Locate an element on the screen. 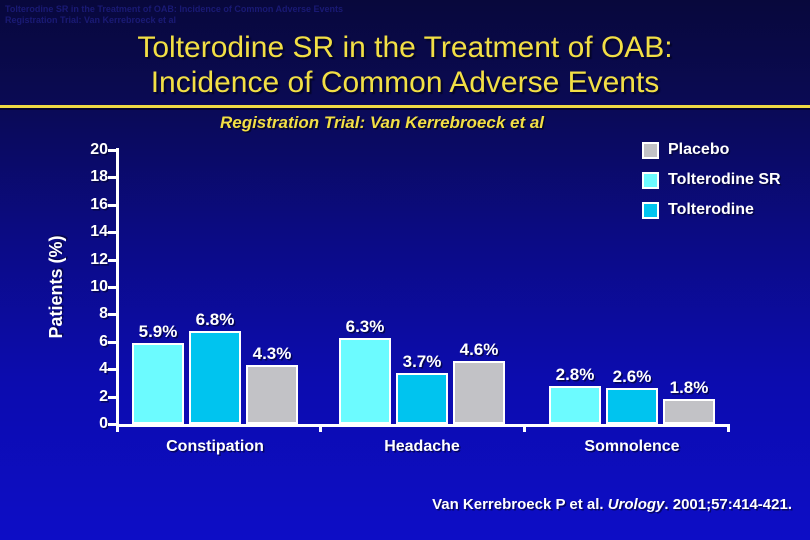 Image resolution: width=810 pixels, height=540 pixels. bar-value-label: 1.8% is located at coordinates (689, 388).